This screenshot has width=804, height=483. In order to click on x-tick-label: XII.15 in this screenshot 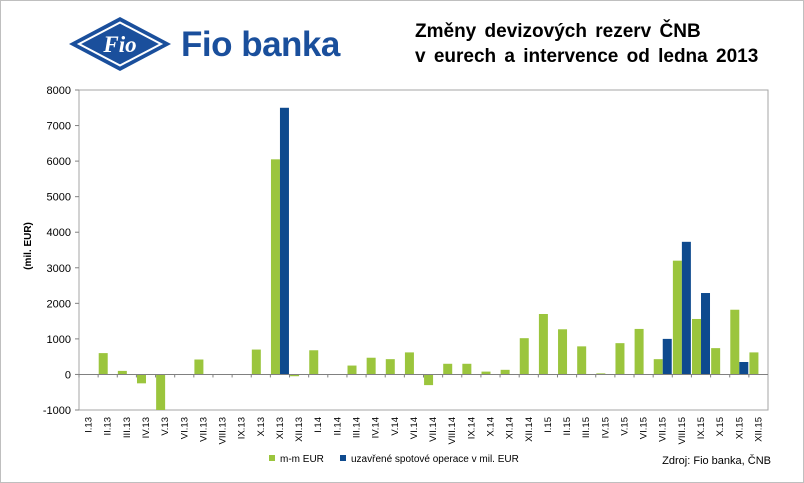, I will do `click(758, 429)`.